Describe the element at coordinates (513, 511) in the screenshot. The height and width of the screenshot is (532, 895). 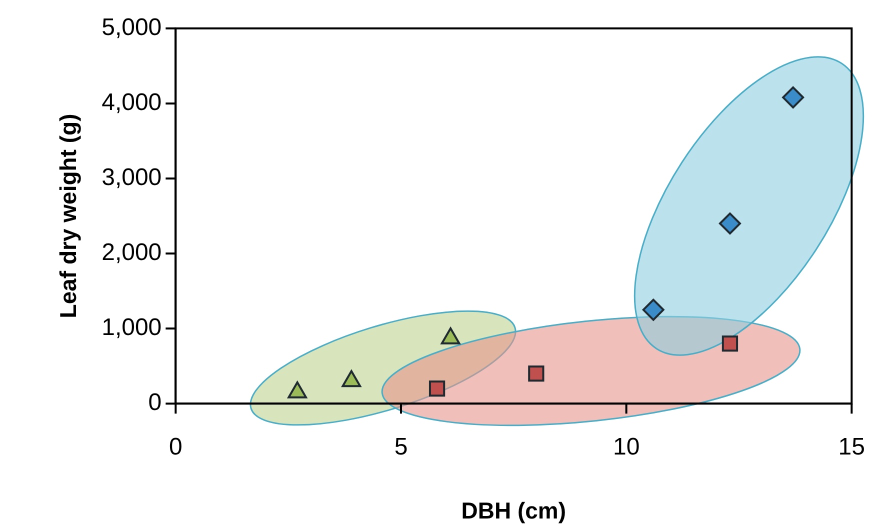
I see `x-axis-title: DBH (cm)` at that location.